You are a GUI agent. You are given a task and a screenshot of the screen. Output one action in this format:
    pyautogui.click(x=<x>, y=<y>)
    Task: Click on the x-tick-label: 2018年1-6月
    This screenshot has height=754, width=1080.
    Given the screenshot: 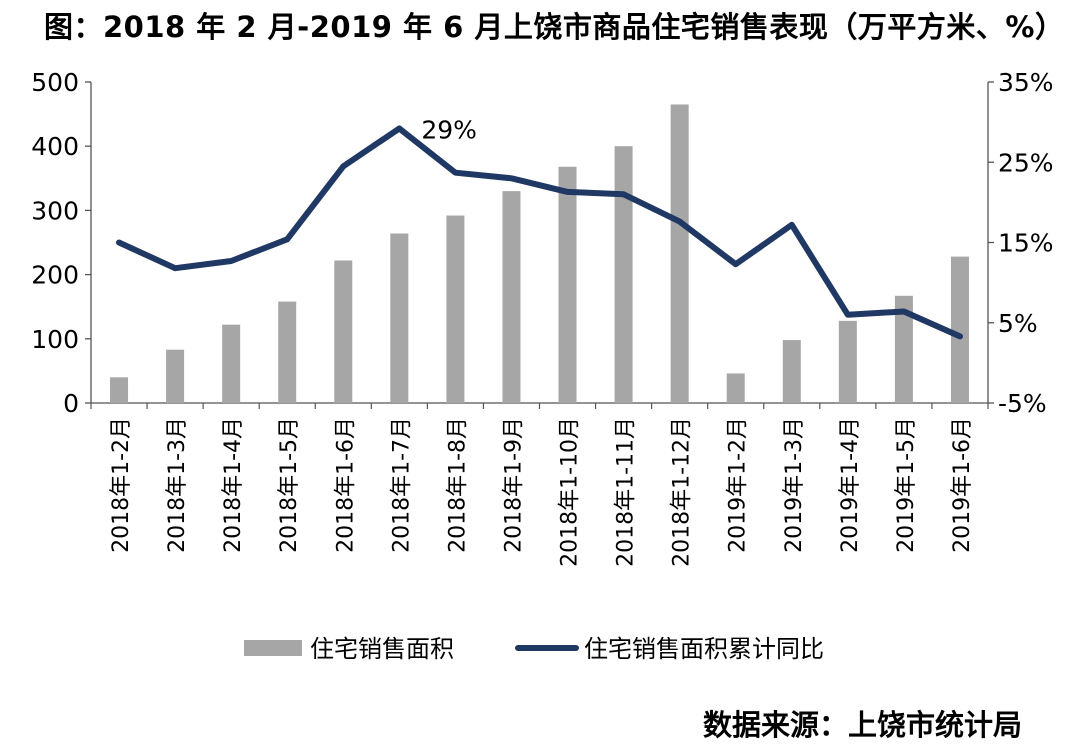 What is the action you would take?
    pyautogui.click(x=345, y=485)
    